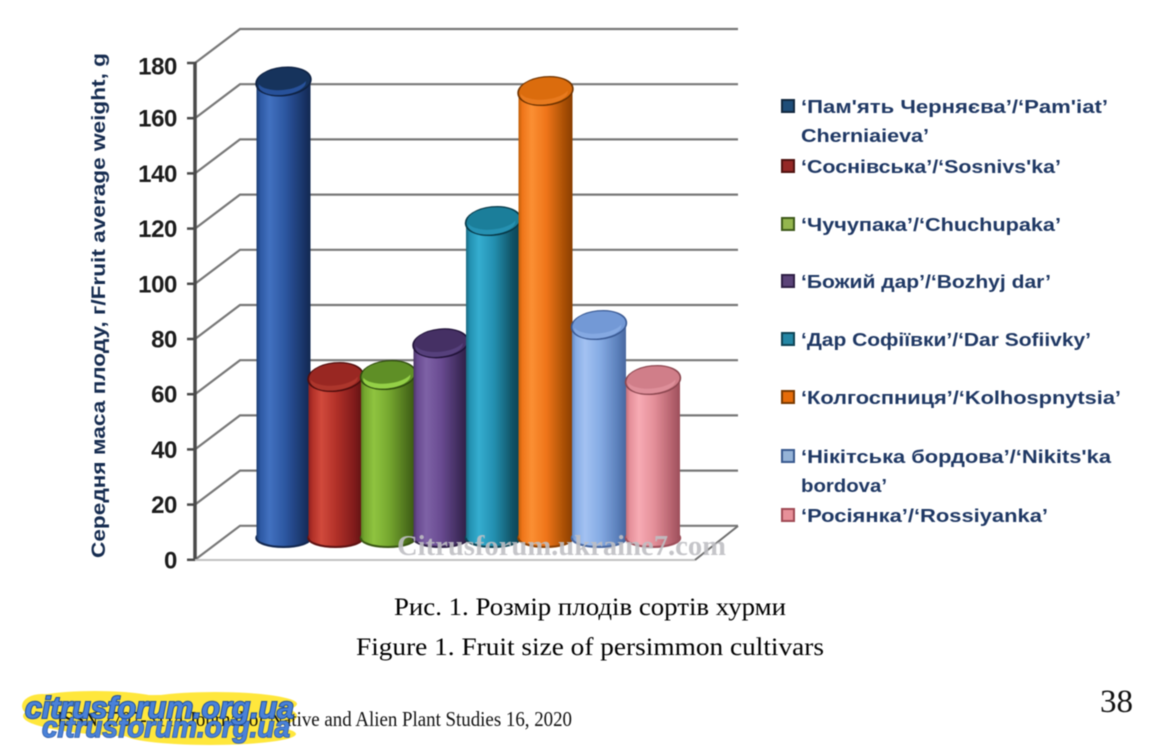 The image size is (1176, 748). Describe the element at coordinates (157, 284) in the screenshot. I see `svg-text: 100` at that location.